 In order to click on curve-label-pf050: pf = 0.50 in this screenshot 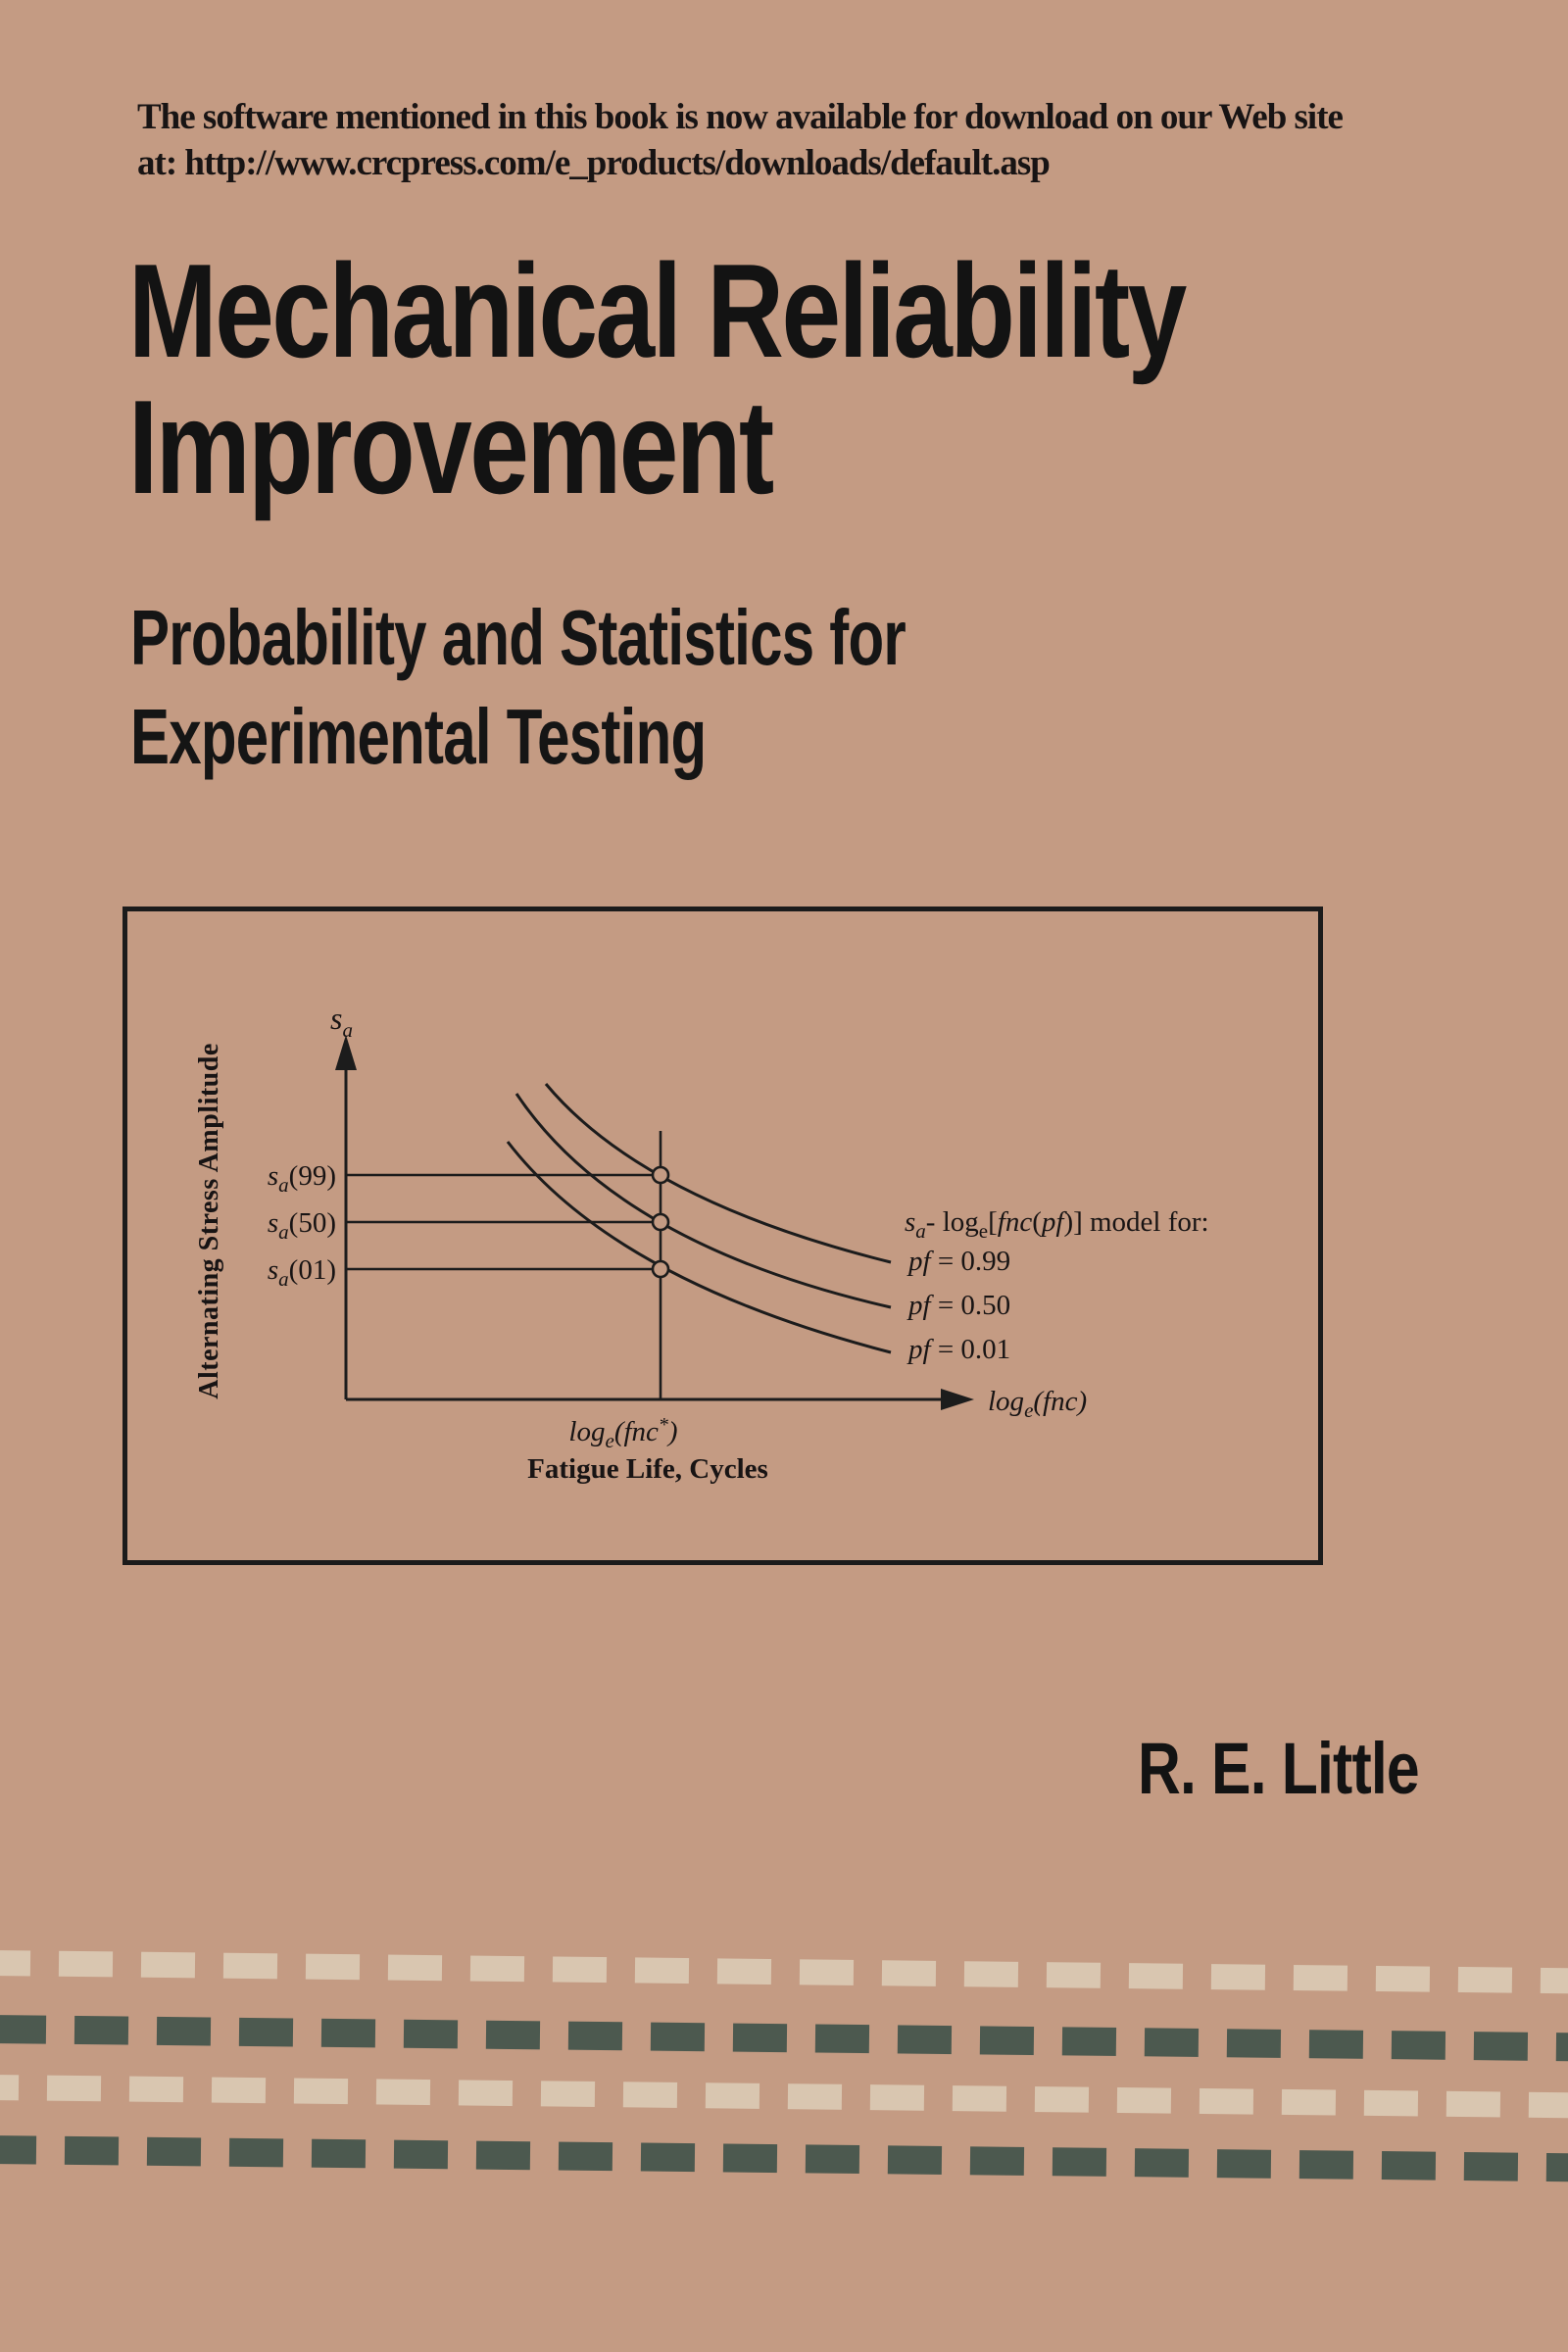, I will do `click(958, 1305)`.